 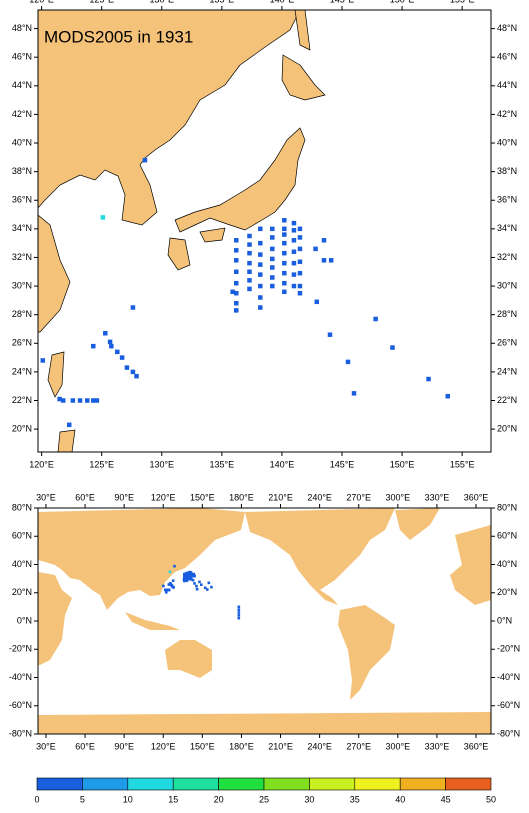 I want to click on y-tick-label: 26°N, so click(x=507, y=343).